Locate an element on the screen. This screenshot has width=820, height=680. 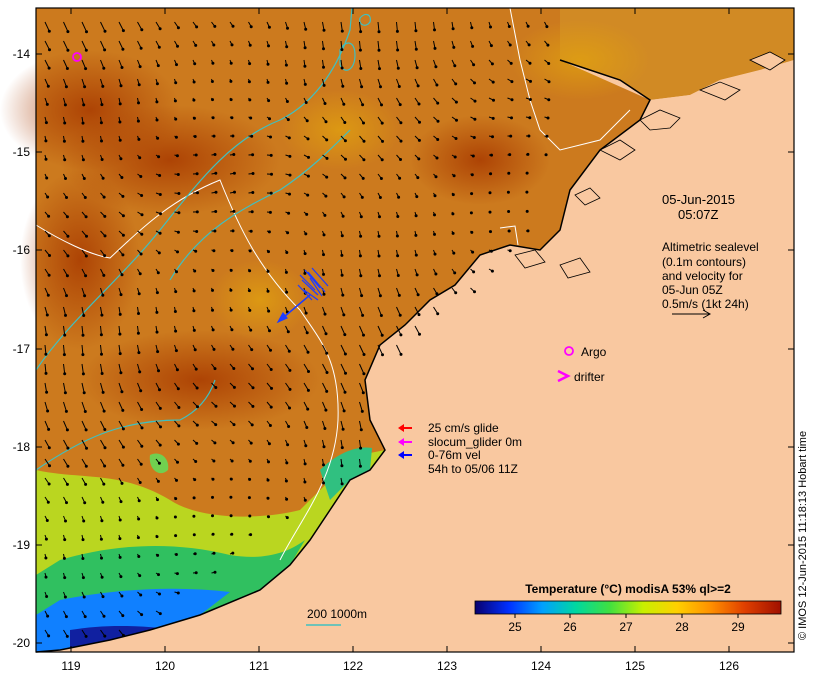
scale-bar-label: 200 1000m is located at coordinates (337, 614).